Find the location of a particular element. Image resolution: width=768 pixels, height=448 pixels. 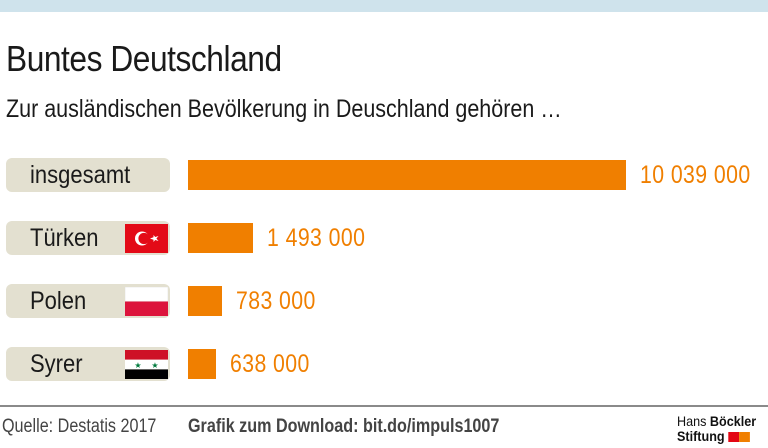

syria-flag-icon: ★ ★ is located at coordinates (146, 364).